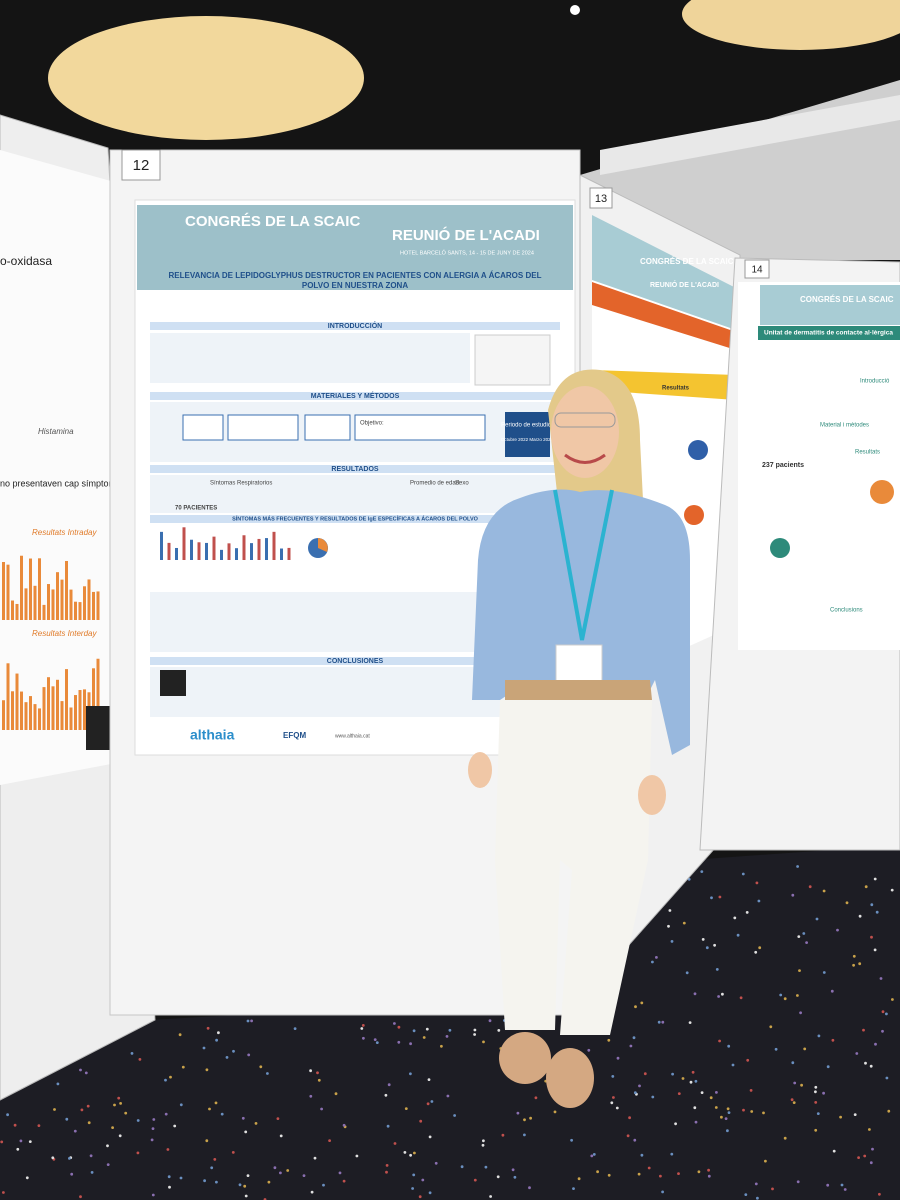 This screenshot has width=900, height=1200. I want to click on flow-box, so click(263, 427).